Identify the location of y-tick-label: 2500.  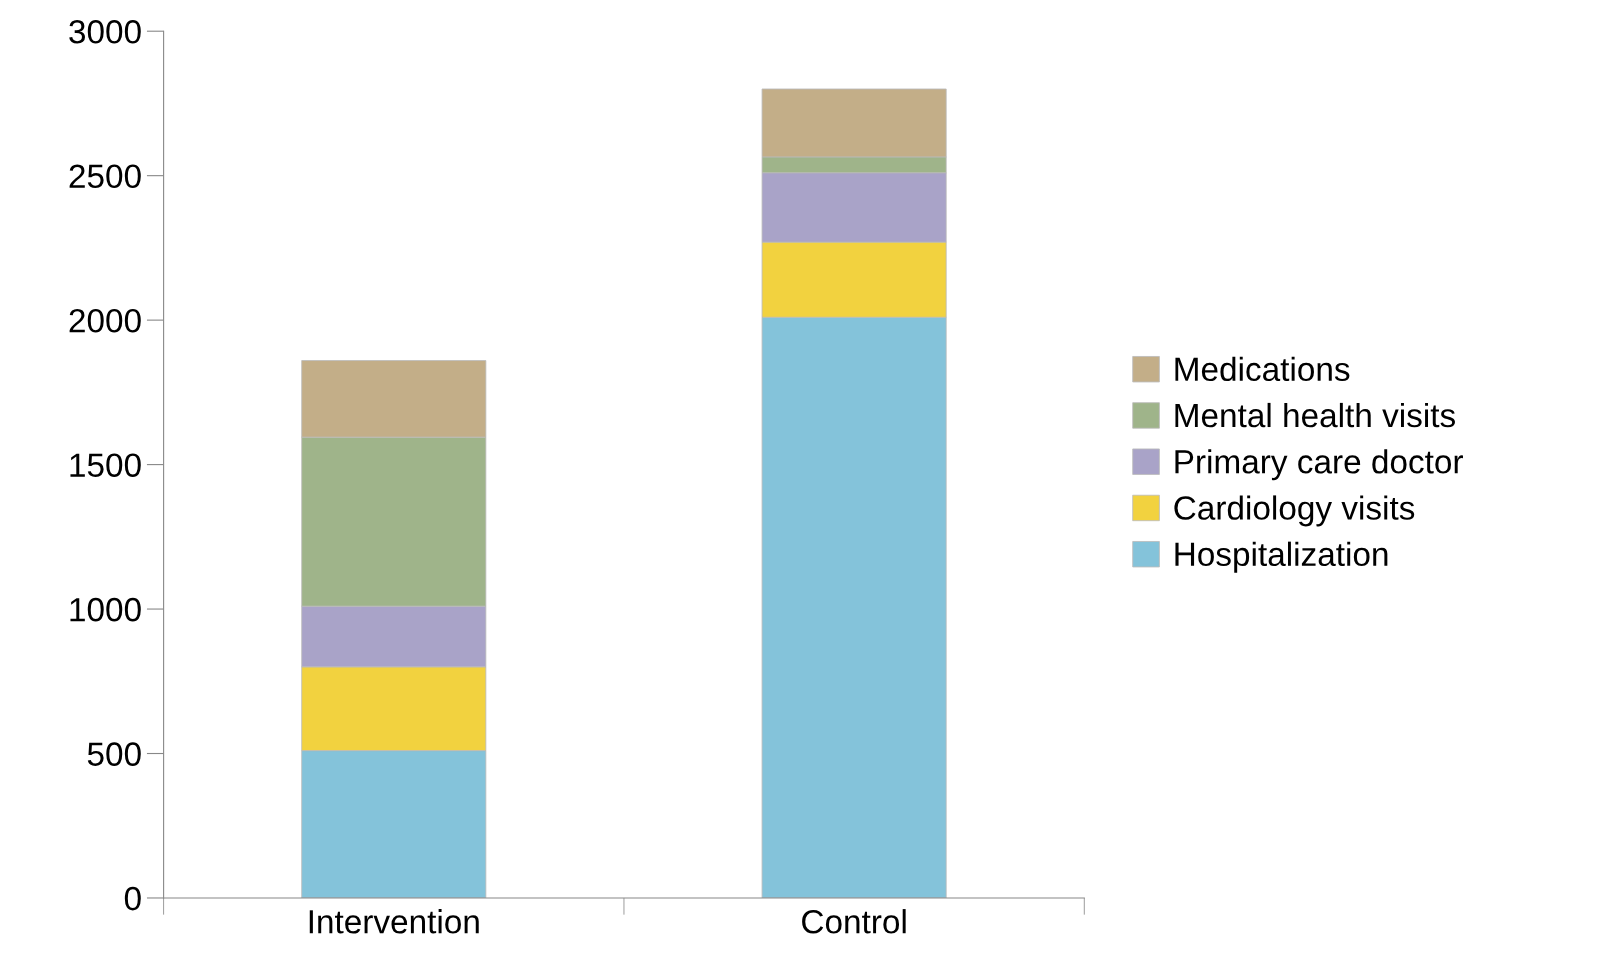
(105, 176).